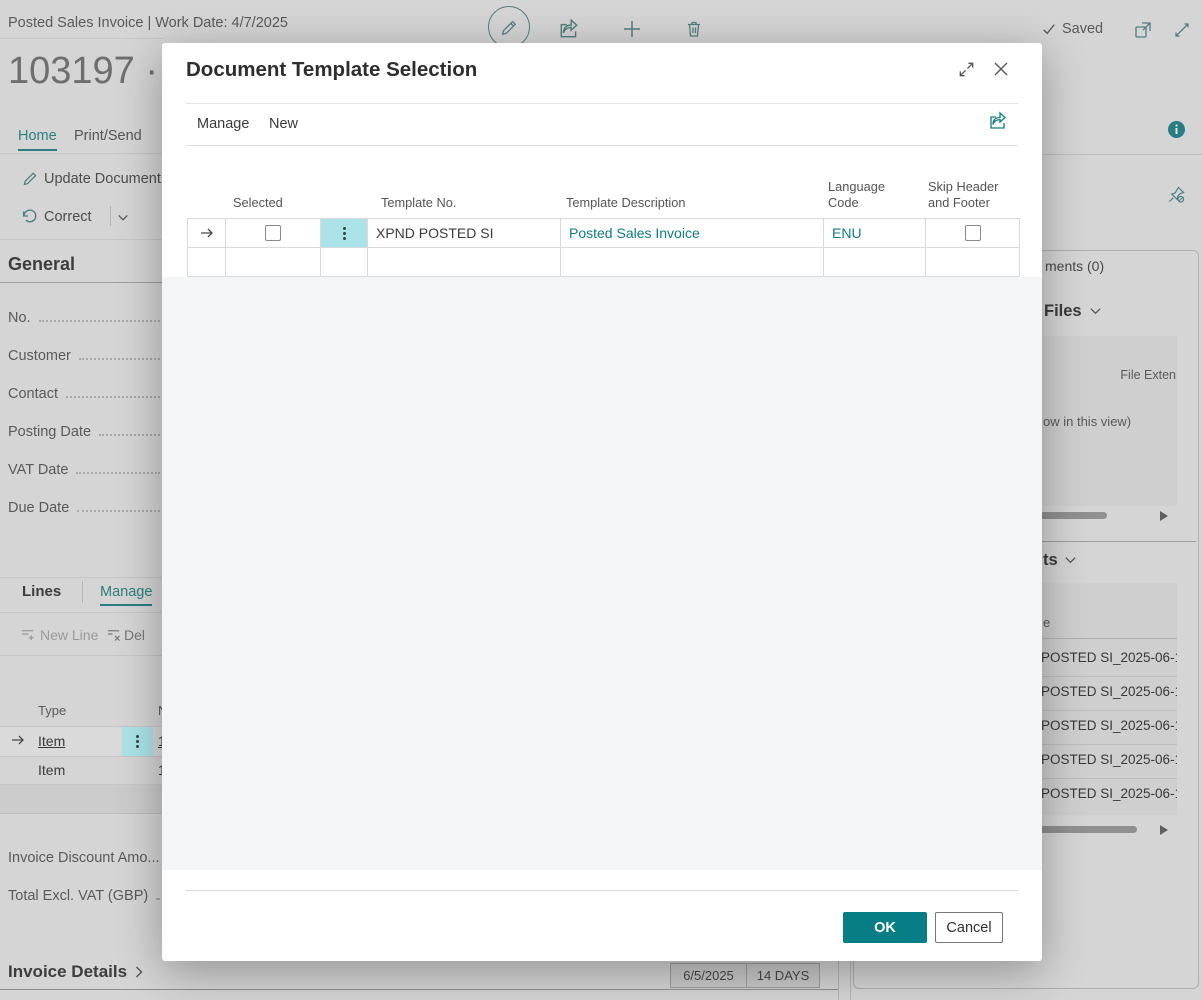 The height and width of the screenshot is (1000, 1202). Describe the element at coordinates (1060, 560) in the screenshot. I see `documents-section: ts` at that location.